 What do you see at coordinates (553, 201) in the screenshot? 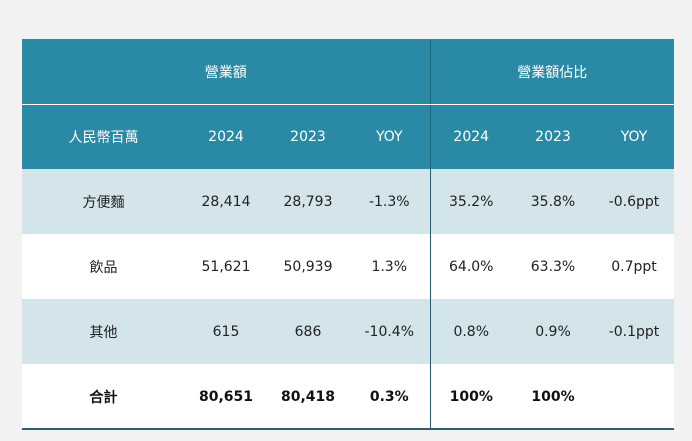
I see `cell-share-2023: 35.8%` at bounding box center [553, 201].